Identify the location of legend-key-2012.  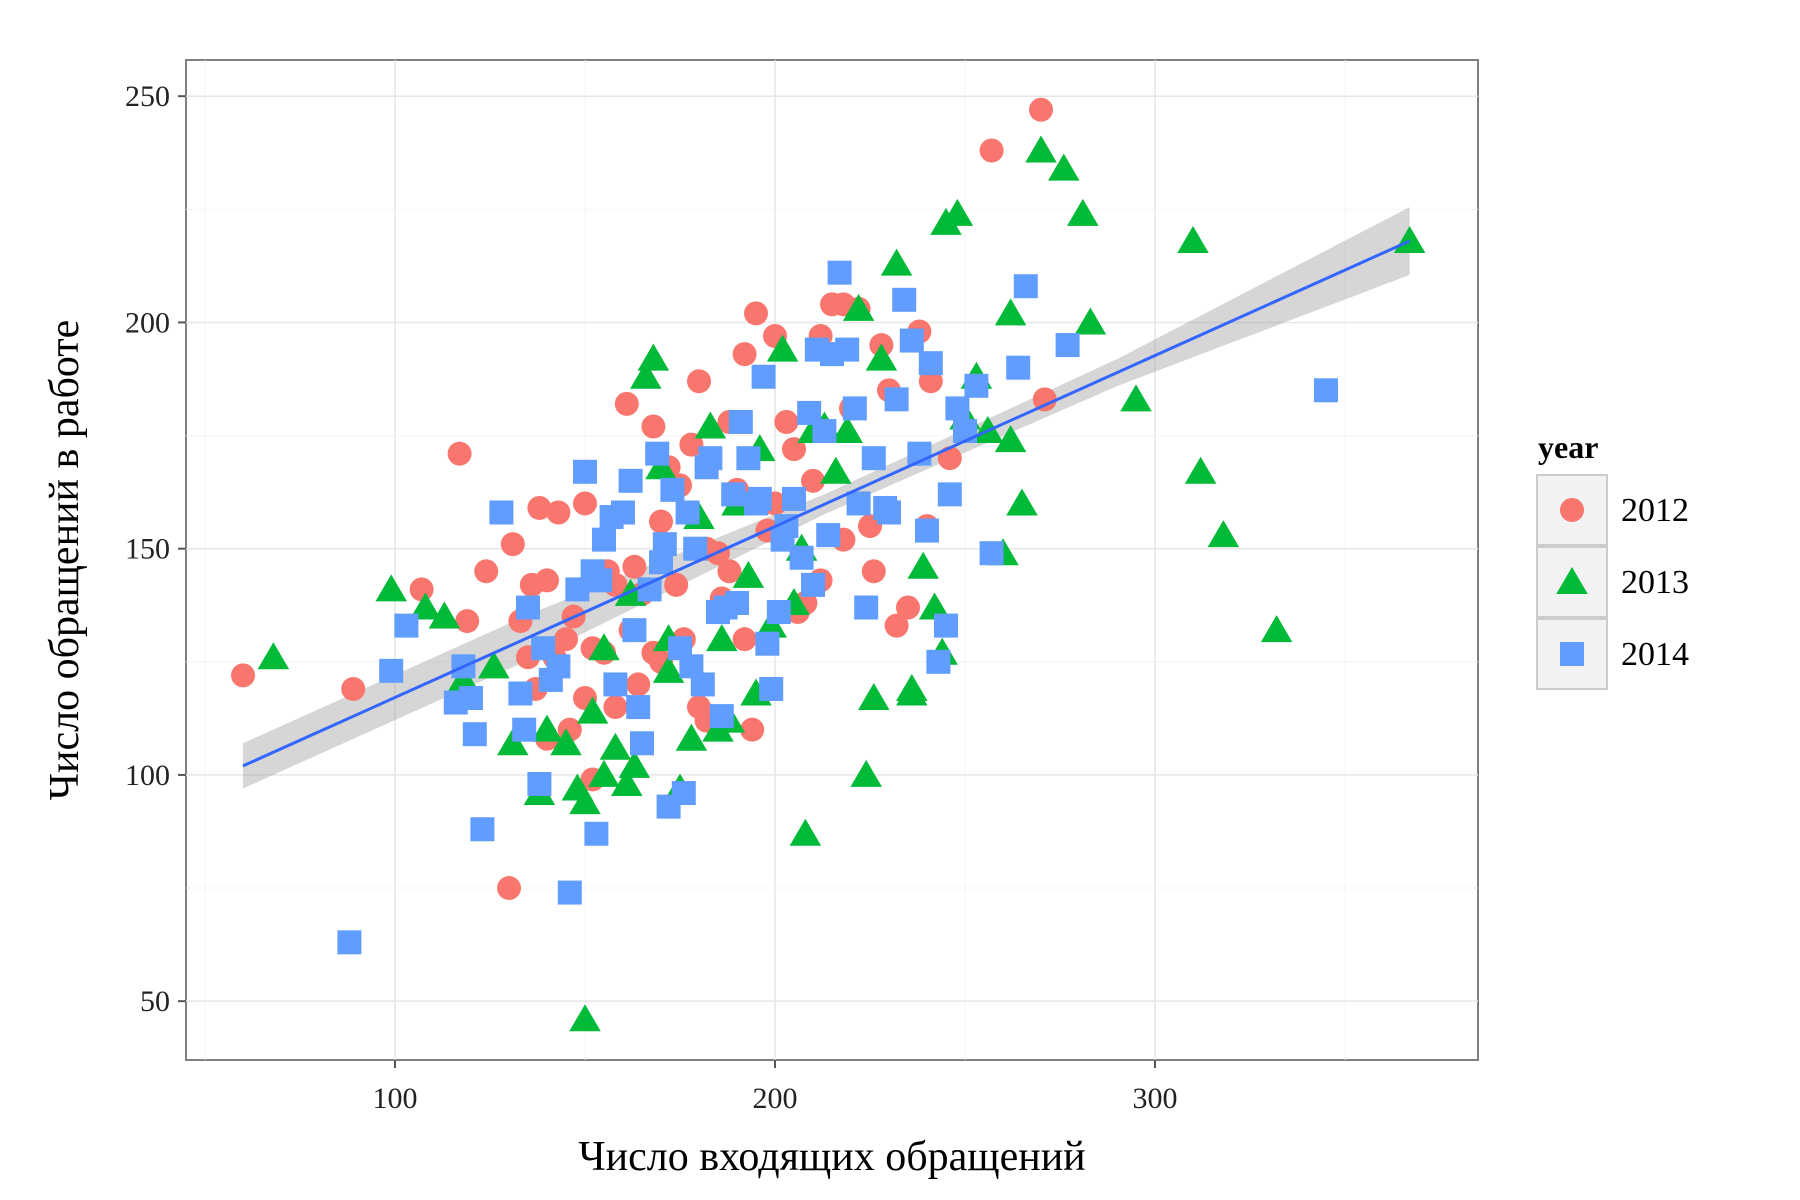
(1572, 510).